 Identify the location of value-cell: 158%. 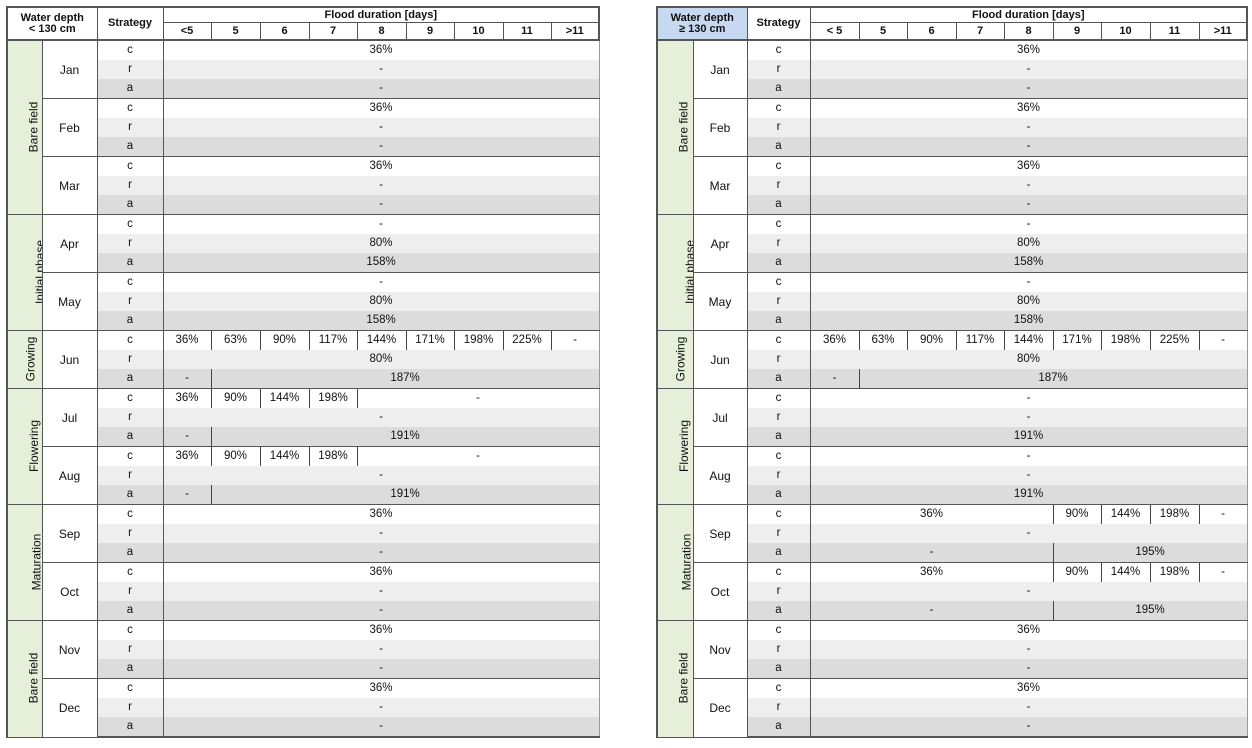
(381, 321).